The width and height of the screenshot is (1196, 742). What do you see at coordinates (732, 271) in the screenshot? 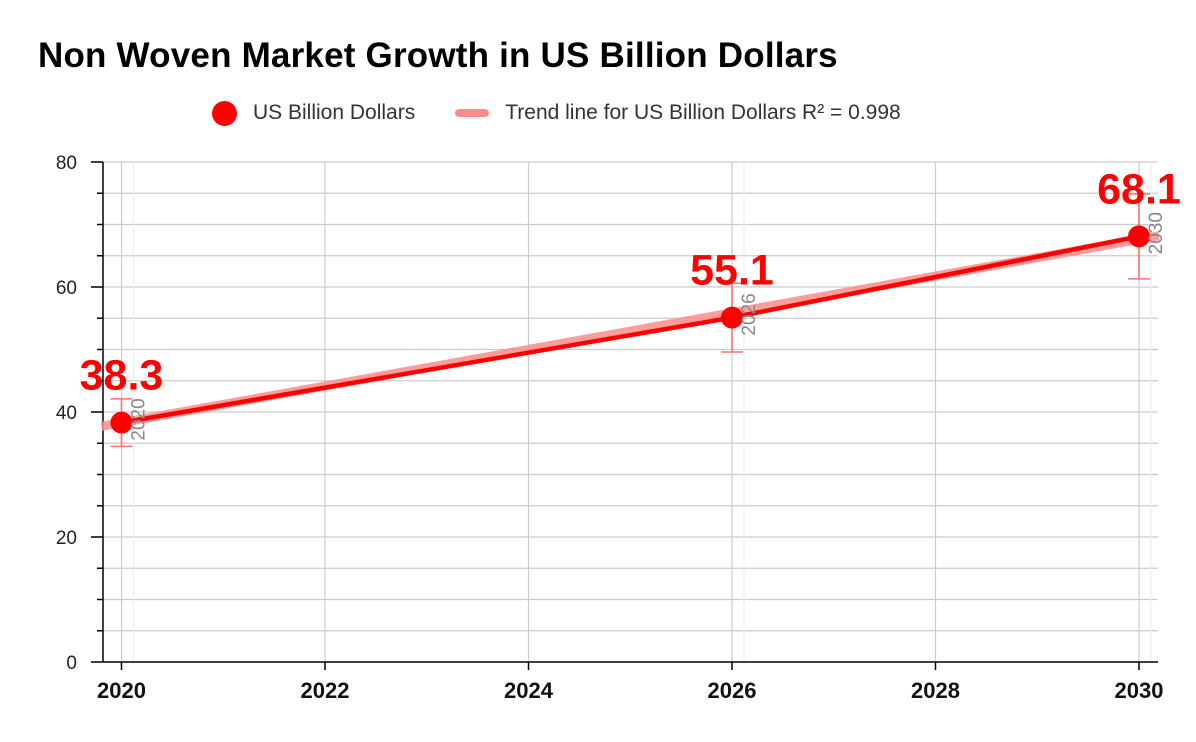
I see `data-label: 55.1` at bounding box center [732, 271].